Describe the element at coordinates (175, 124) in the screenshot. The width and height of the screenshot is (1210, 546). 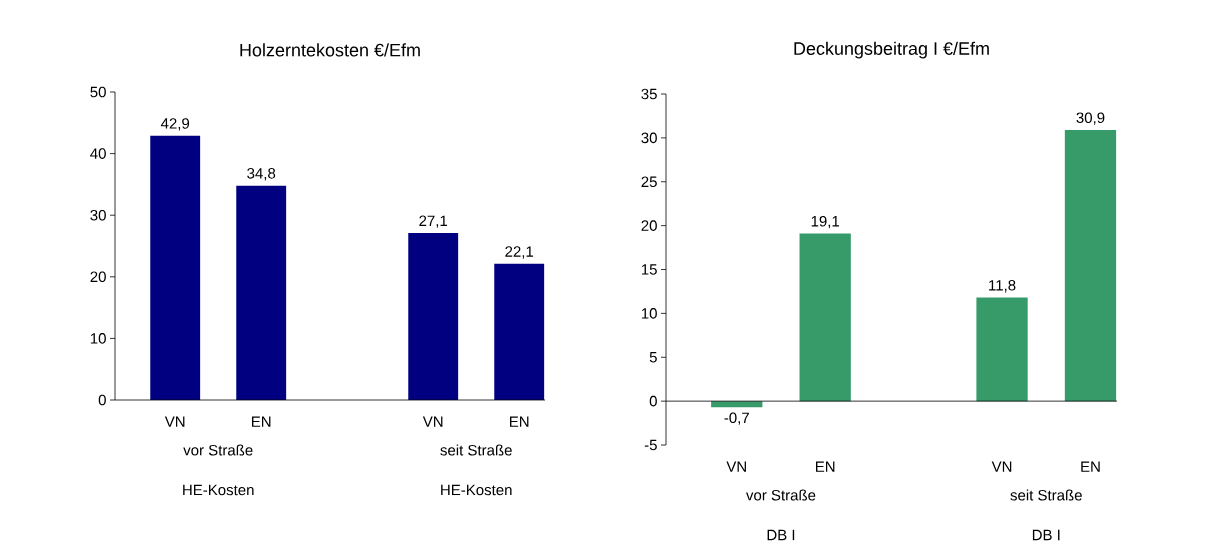
I see `data-label: 42,9` at that location.